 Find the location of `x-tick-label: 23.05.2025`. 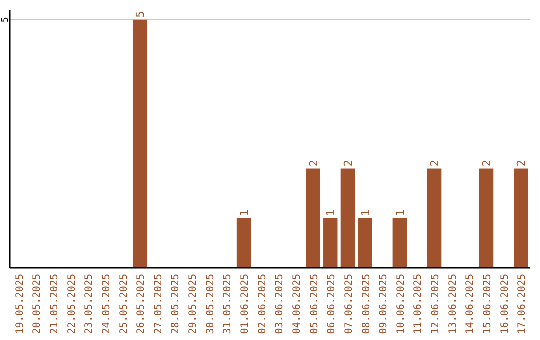

x-tick-label: 23.05.2025 is located at coordinates (90, 304).